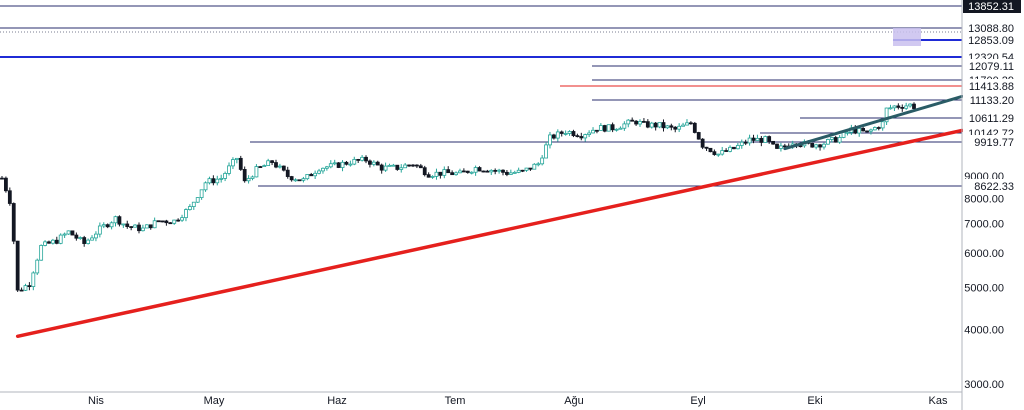  What do you see at coordinates (214, 401) in the screenshot?
I see `x-tick-label: May` at bounding box center [214, 401].